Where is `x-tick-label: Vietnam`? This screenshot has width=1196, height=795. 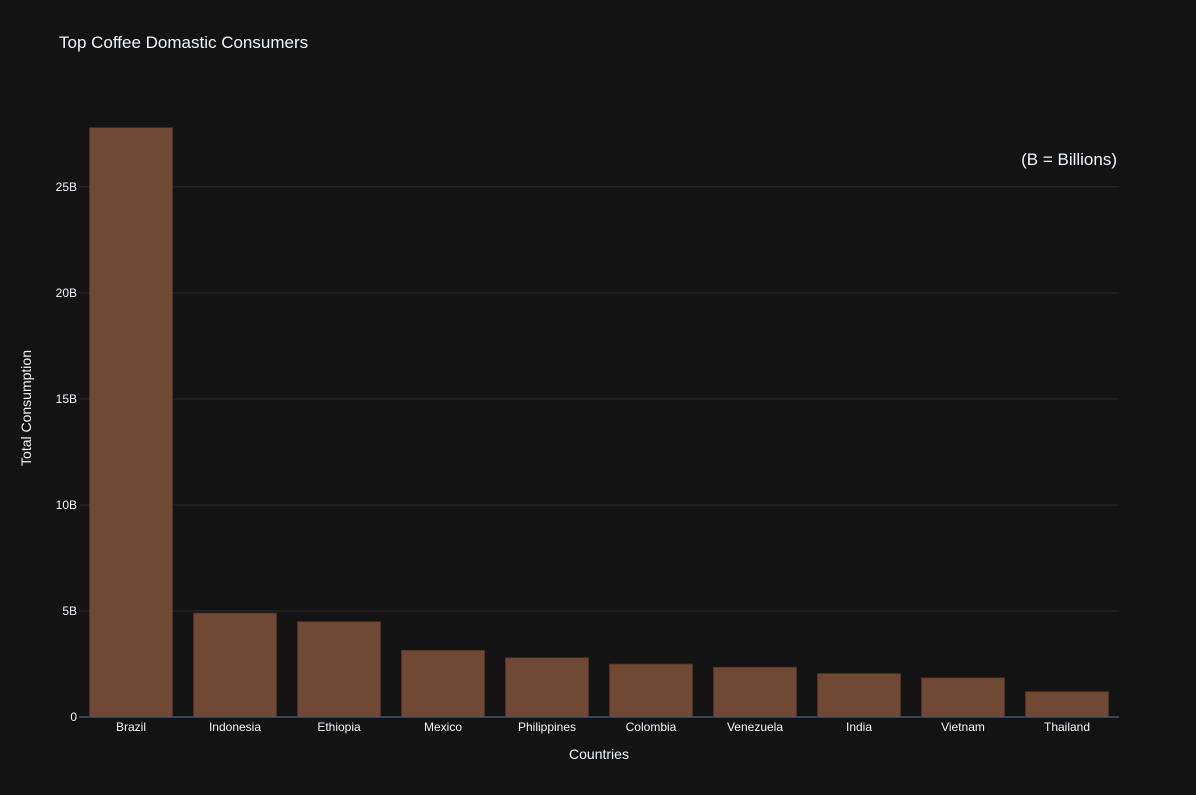 x-tick-label: Vietnam is located at coordinates (963, 727).